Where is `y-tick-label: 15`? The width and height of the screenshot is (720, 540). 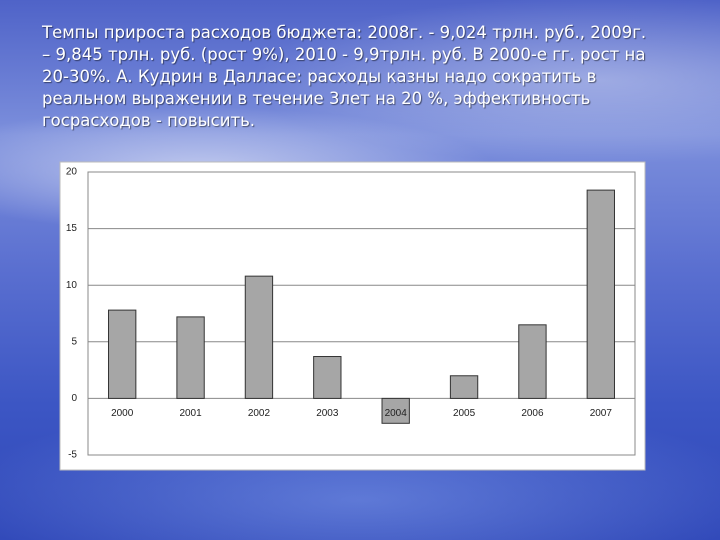 y-tick-label: 15 is located at coordinates (72, 228).